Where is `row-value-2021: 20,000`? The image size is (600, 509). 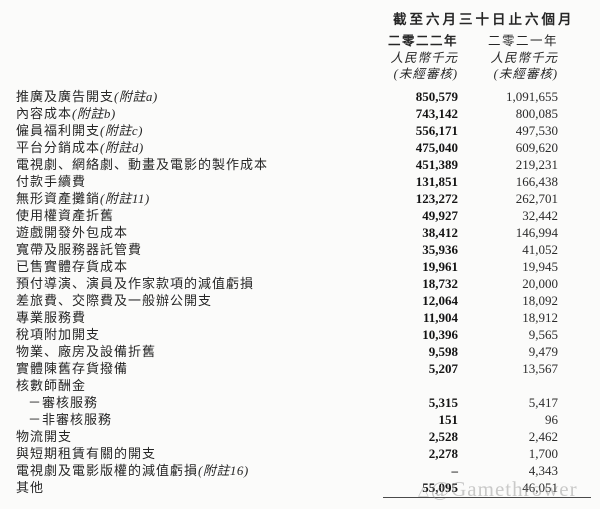 row-value-2021: 20,000 is located at coordinates (540, 283).